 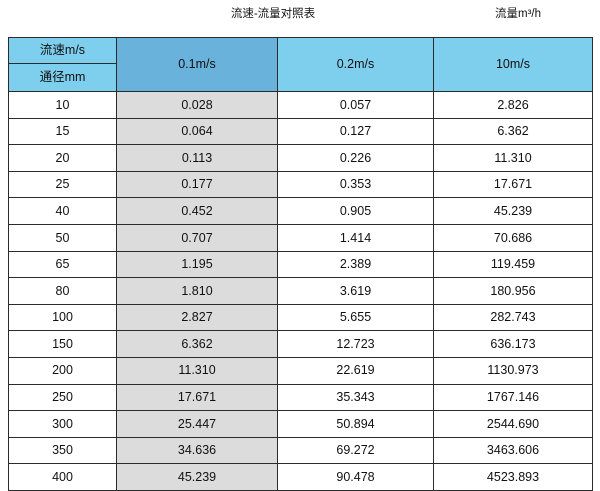 What do you see at coordinates (513, 237) in the screenshot?
I see `cell-flow-value-3: 70.686` at bounding box center [513, 237].